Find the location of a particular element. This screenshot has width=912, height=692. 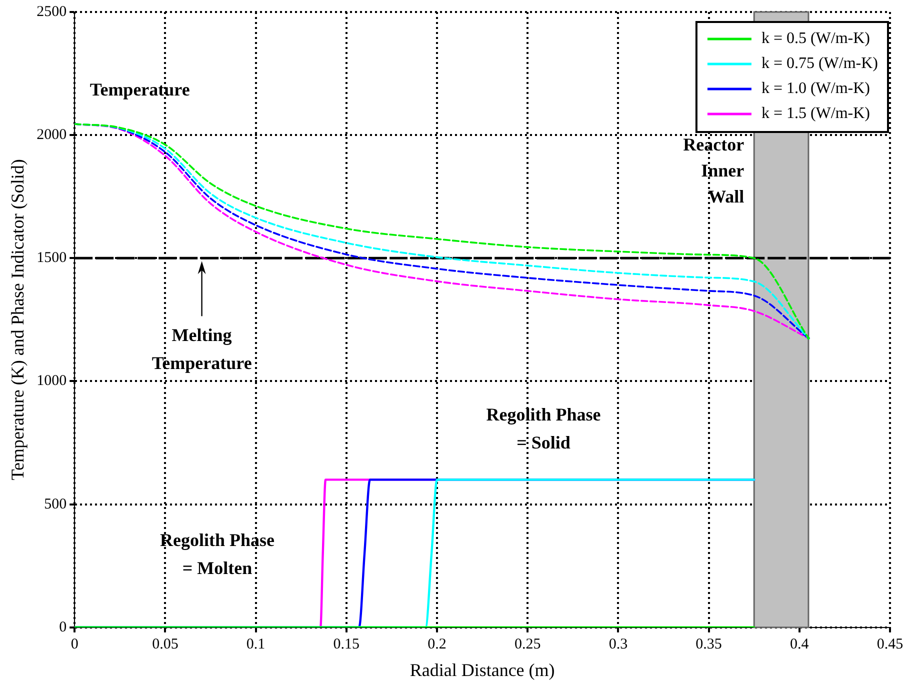

legend-label: k = 0.75 (W/m-K) is located at coordinates (819, 63).